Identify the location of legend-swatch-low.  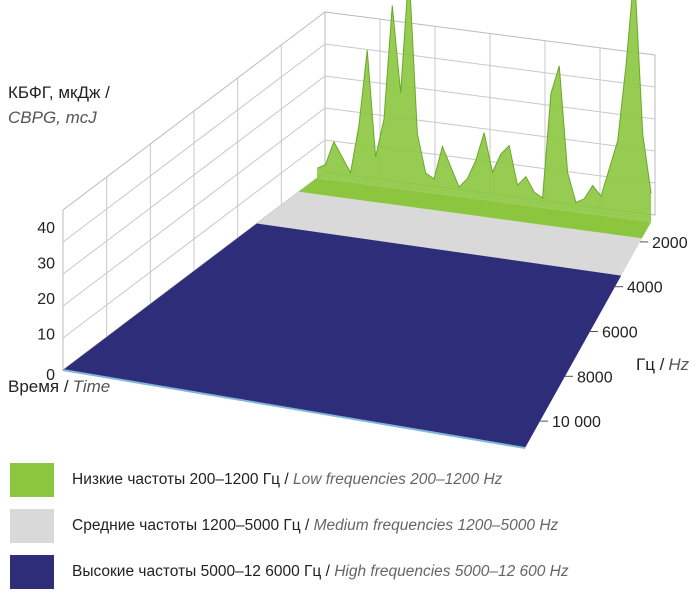
(32, 480).